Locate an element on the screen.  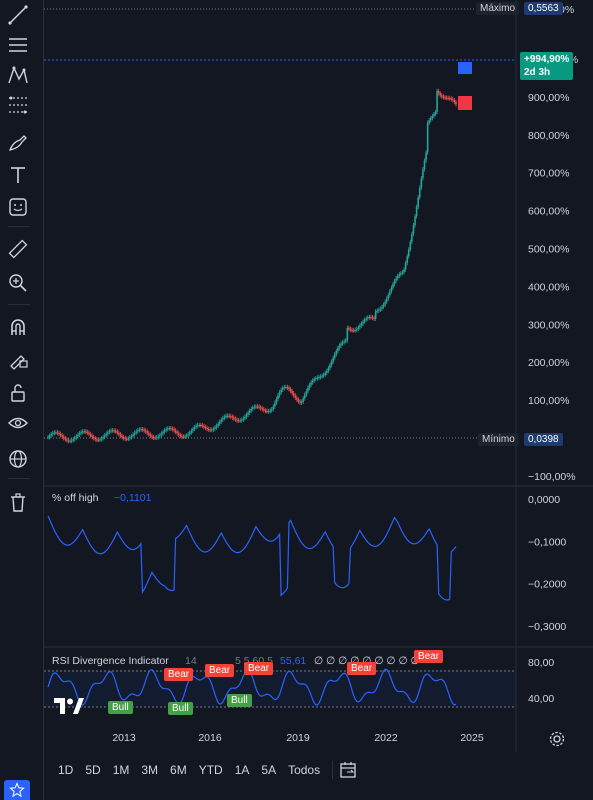
lock-drawing-icon is located at coordinates (18, 359).